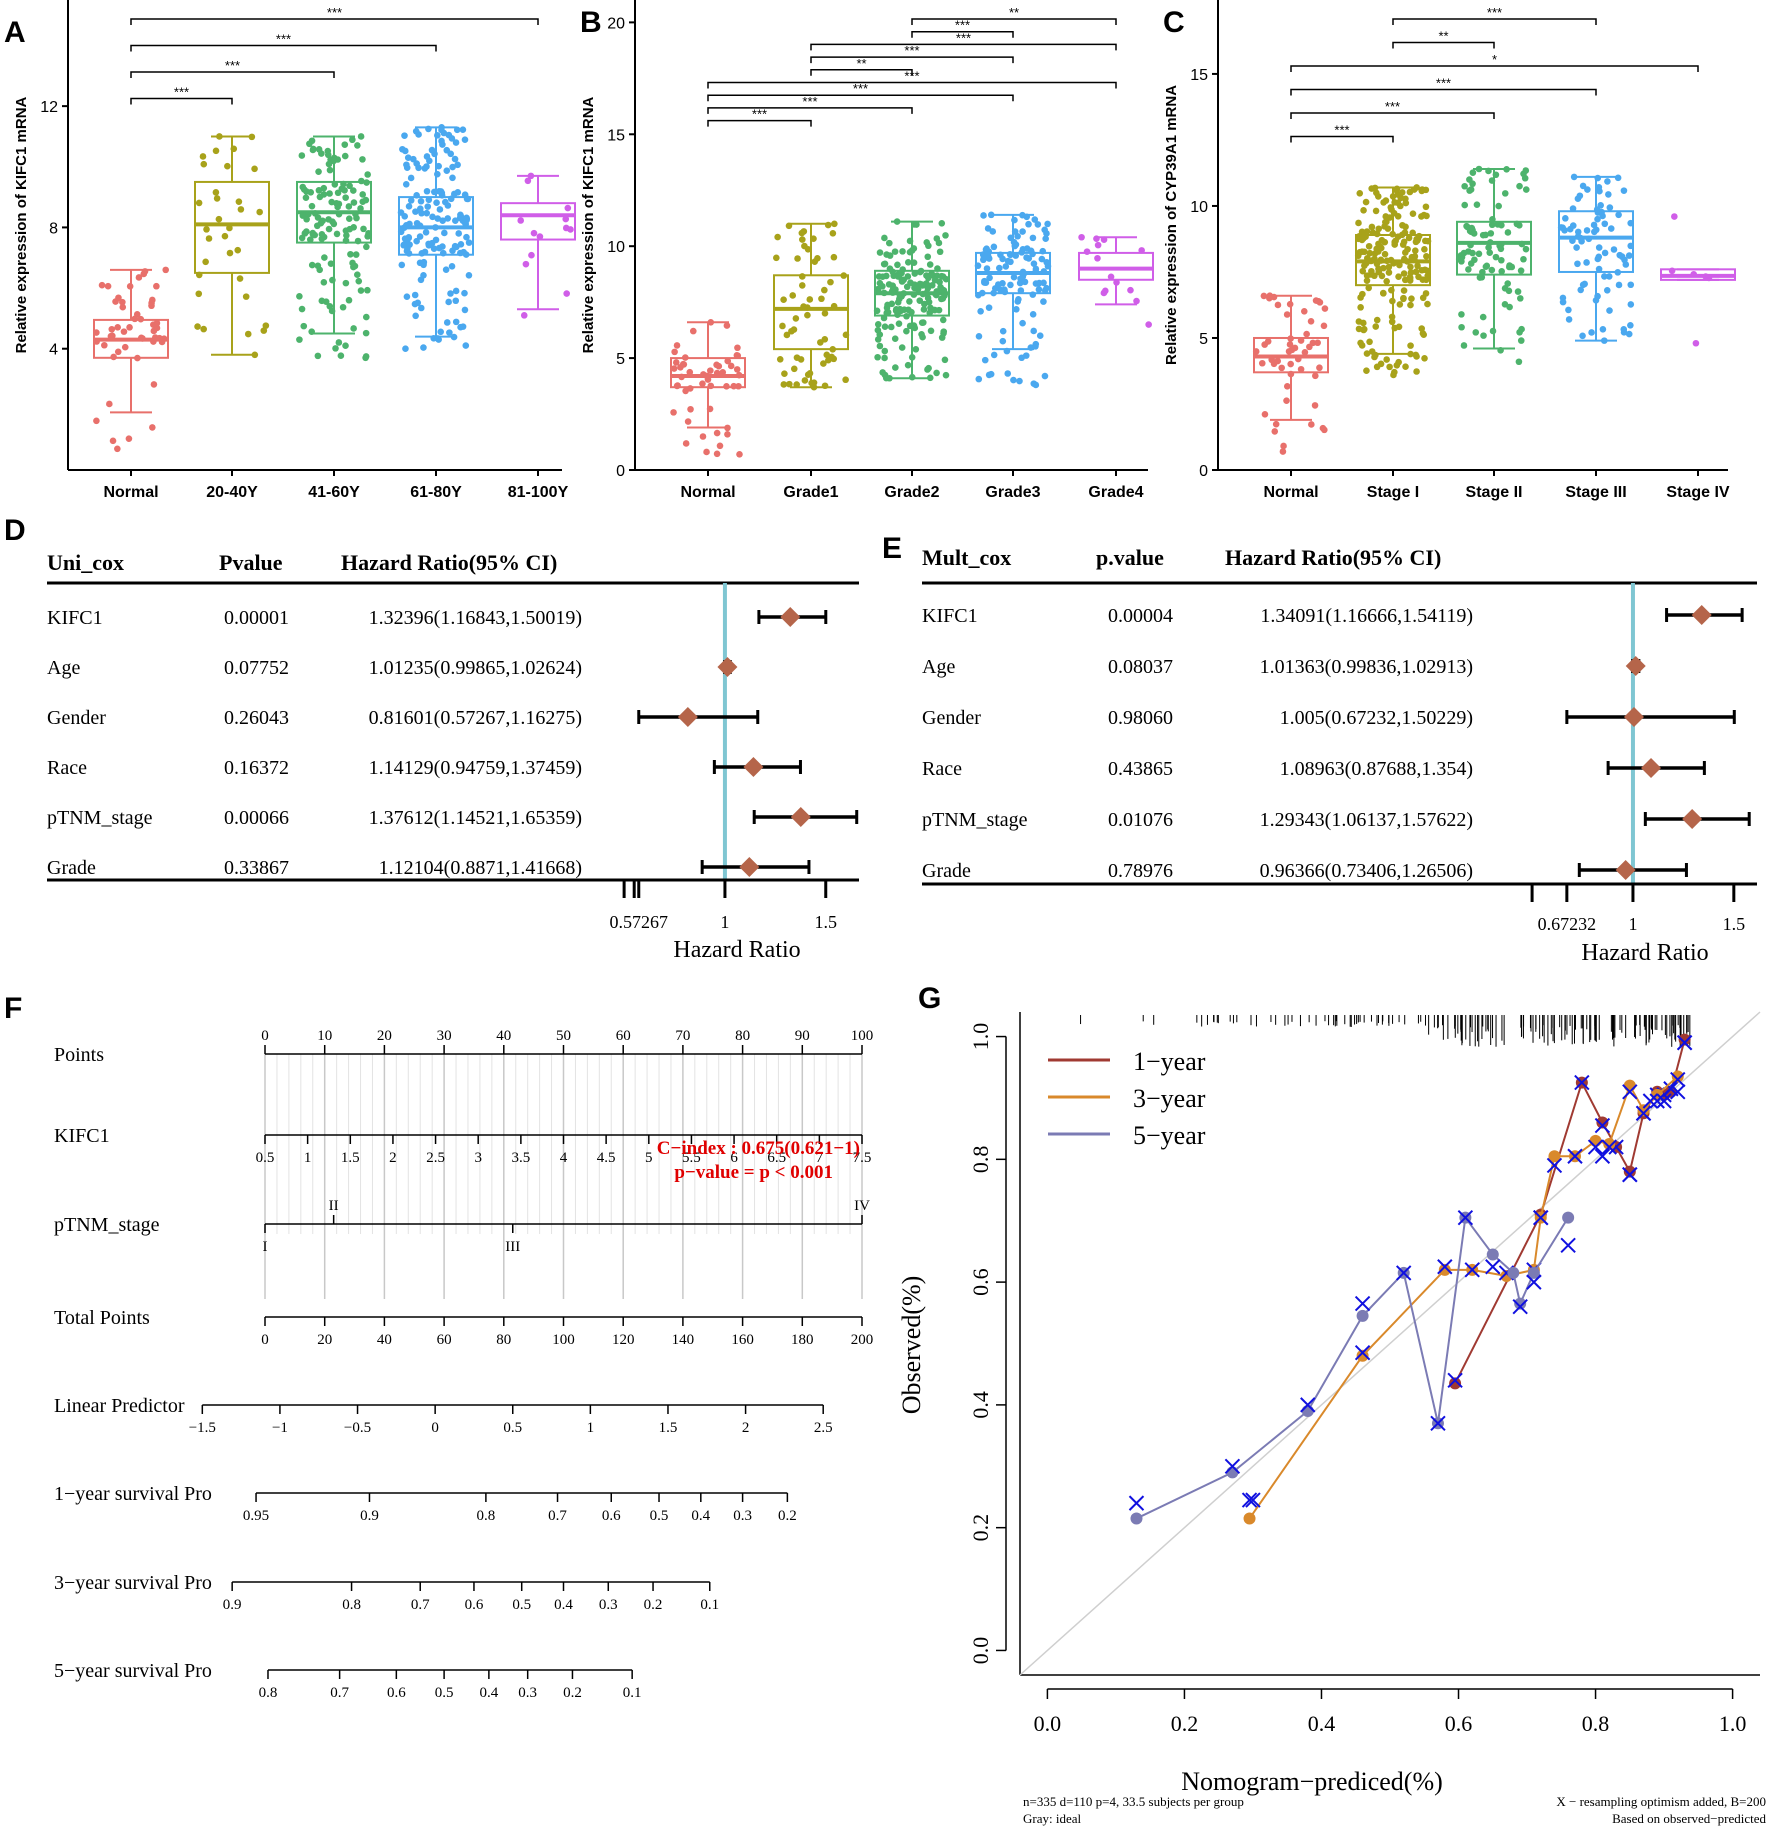 Image resolution: width=1772 pixels, height=1830 pixels. I want to click on x-tick-label: Grade4, so click(1115, 492).